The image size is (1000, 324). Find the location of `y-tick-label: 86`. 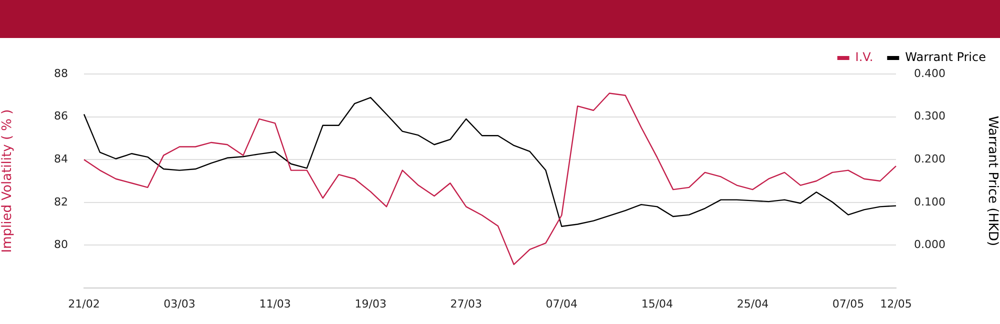

y-tick-label: 86 is located at coordinates (61, 116).